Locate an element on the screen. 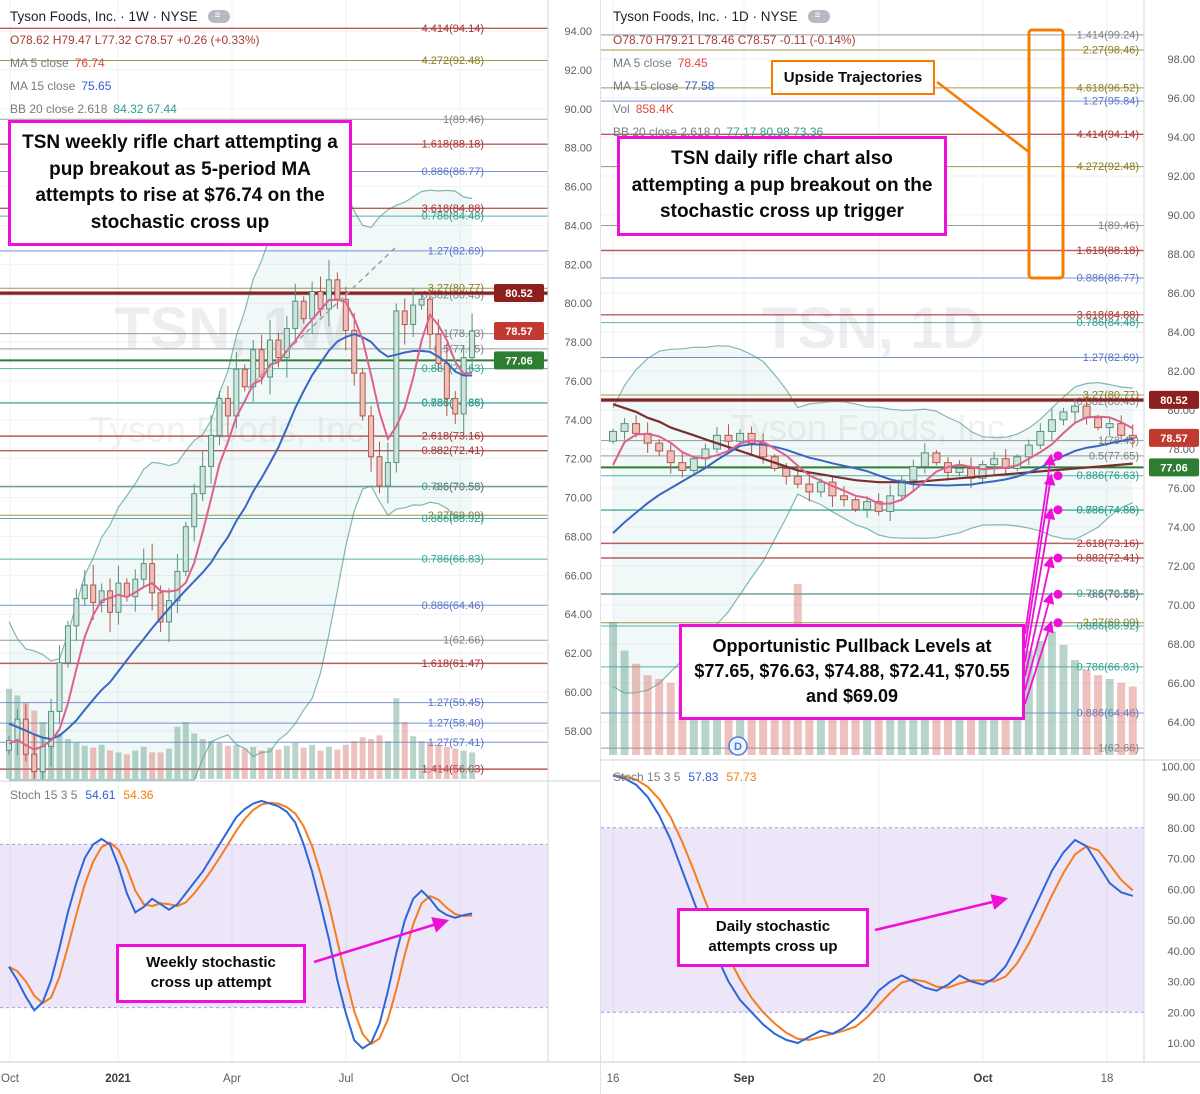 This screenshot has height=1094, width=1200. weekly-stoch-annotation-box: Weekly stochastic cross up attempt is located at coordinates (211, 973).